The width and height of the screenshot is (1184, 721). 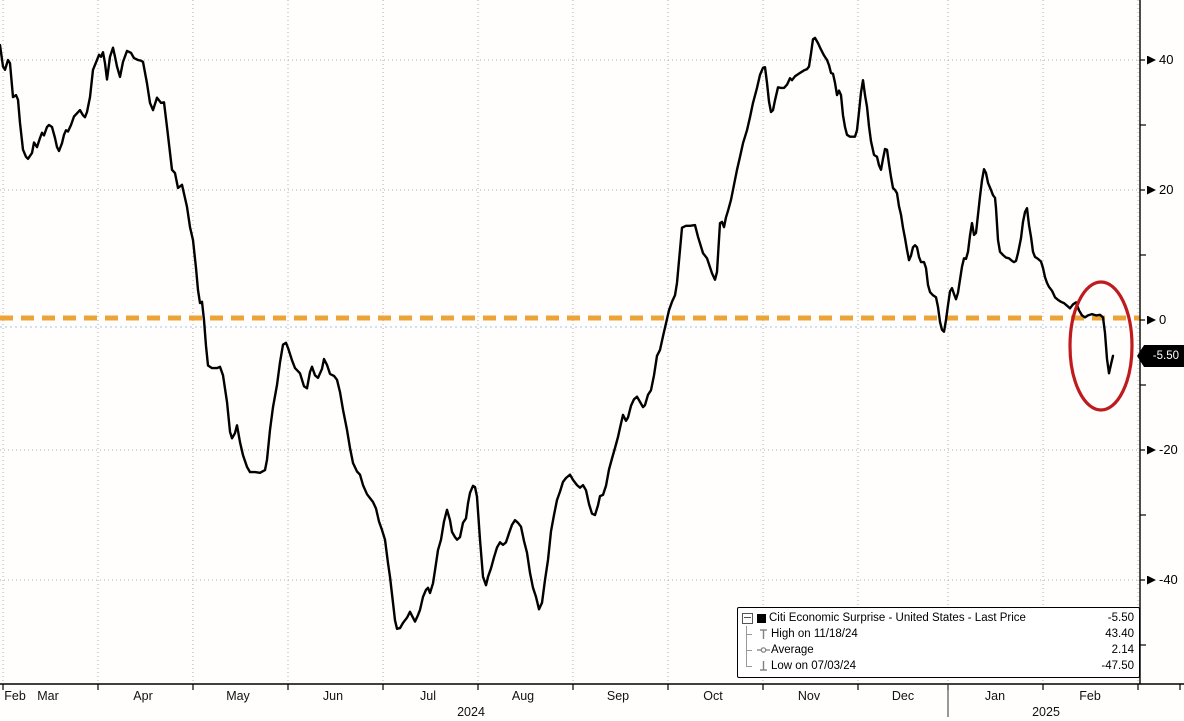 I want to click on legend-collapse-icon, so click(x=747, y=618).